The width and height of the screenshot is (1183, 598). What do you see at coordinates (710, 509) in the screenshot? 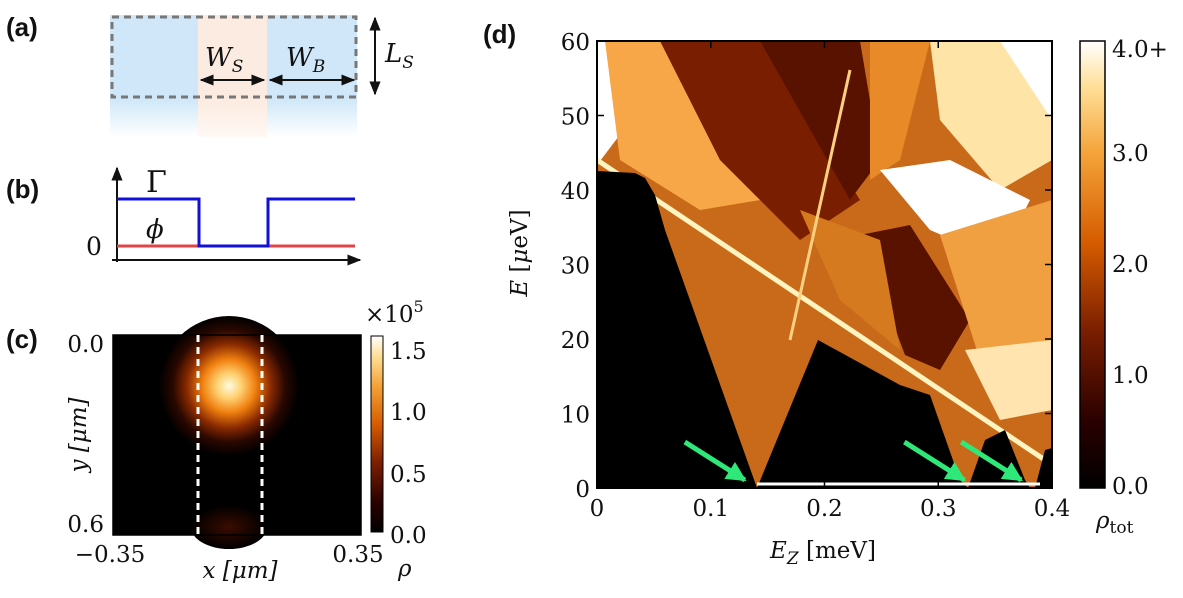
I see `d-xtick-label: 0.1` at bounding box center [710, 509].